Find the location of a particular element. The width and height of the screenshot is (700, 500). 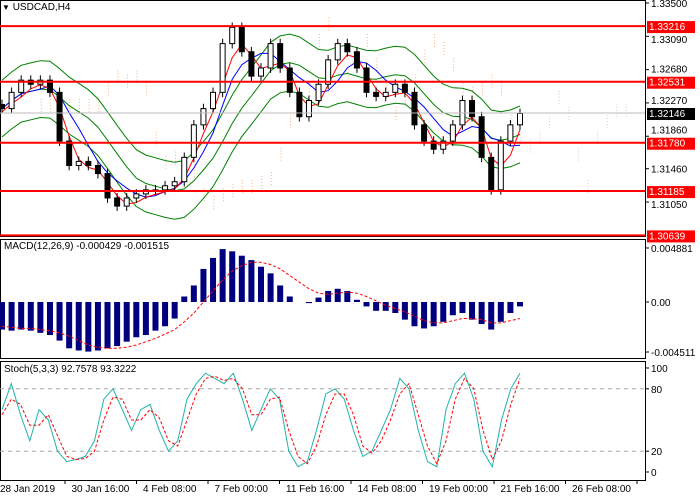

macd-signal-line is located at coordinates (261, 305).